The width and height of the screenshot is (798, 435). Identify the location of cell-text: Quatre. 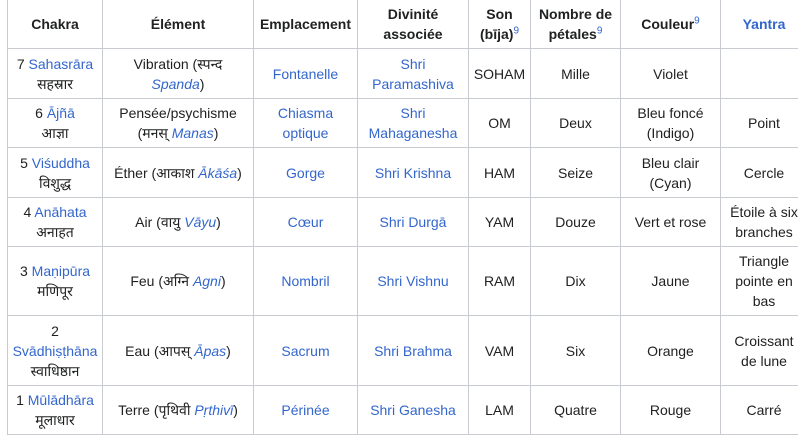
(575, 410).